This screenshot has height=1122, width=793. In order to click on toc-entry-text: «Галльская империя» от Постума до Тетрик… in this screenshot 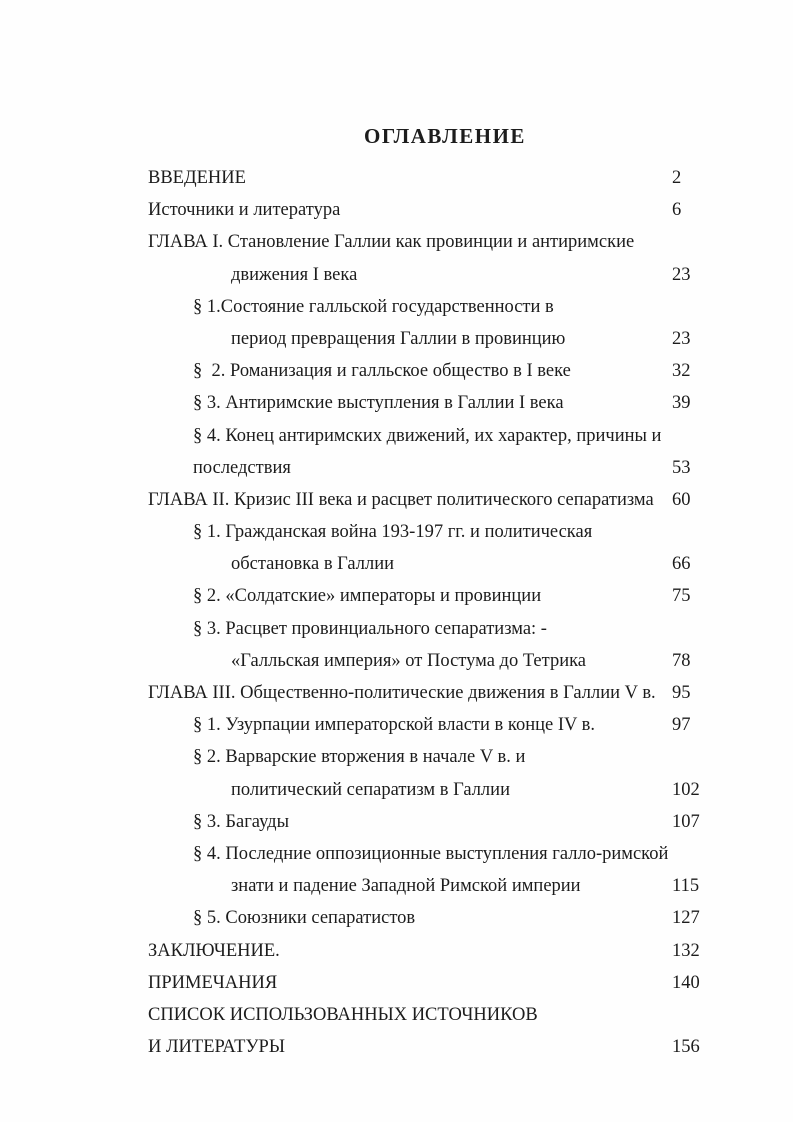, I will do `click(409, 660)`.